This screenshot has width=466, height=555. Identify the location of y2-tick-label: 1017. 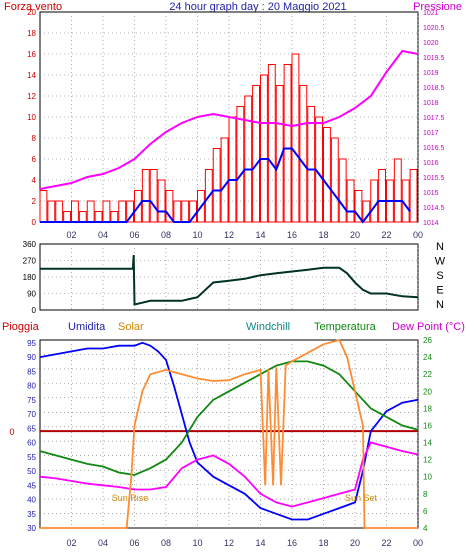
(431, 133).